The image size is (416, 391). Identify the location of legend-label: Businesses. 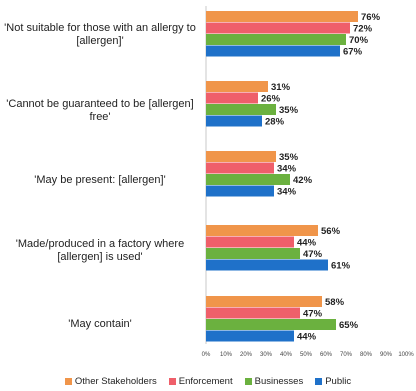
(279, 381).